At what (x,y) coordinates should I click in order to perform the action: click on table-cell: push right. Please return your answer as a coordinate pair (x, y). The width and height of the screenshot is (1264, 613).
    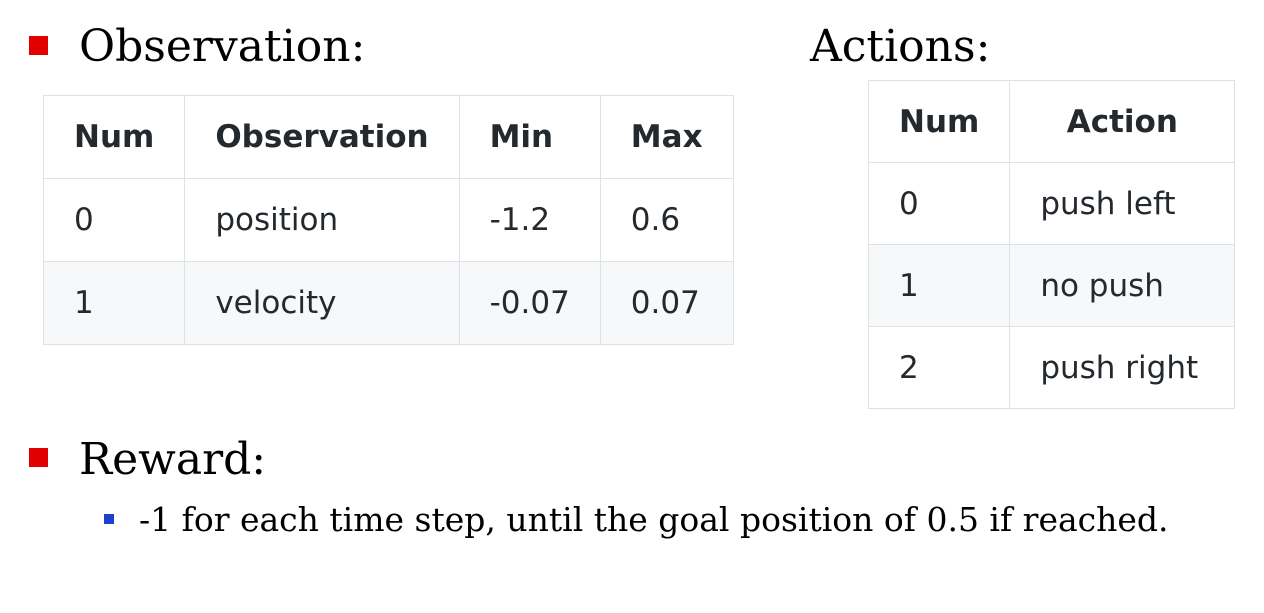
    Looking at the image, I should click on (1122, 367).